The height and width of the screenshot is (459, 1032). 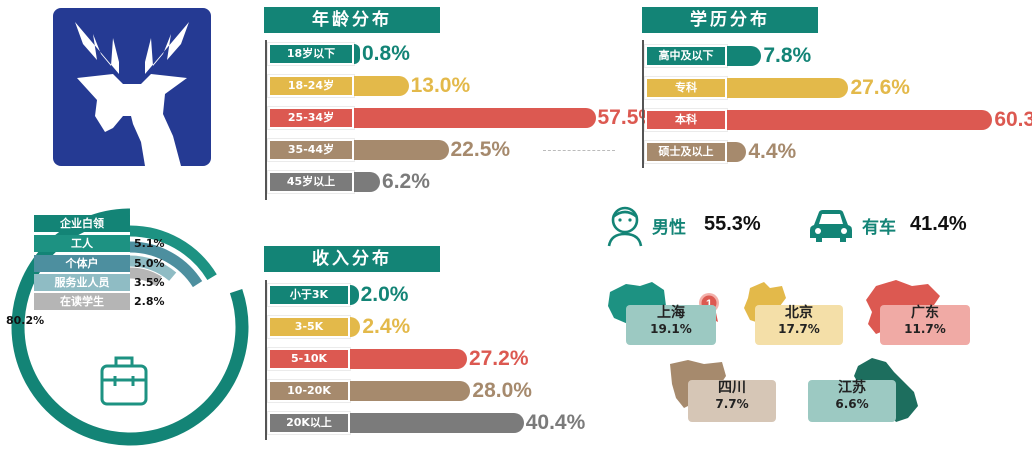 What do you see at coordinates (384, 294) in the screenshot?
I see `income-value: 2.0%` at bounding box center [384, 294].